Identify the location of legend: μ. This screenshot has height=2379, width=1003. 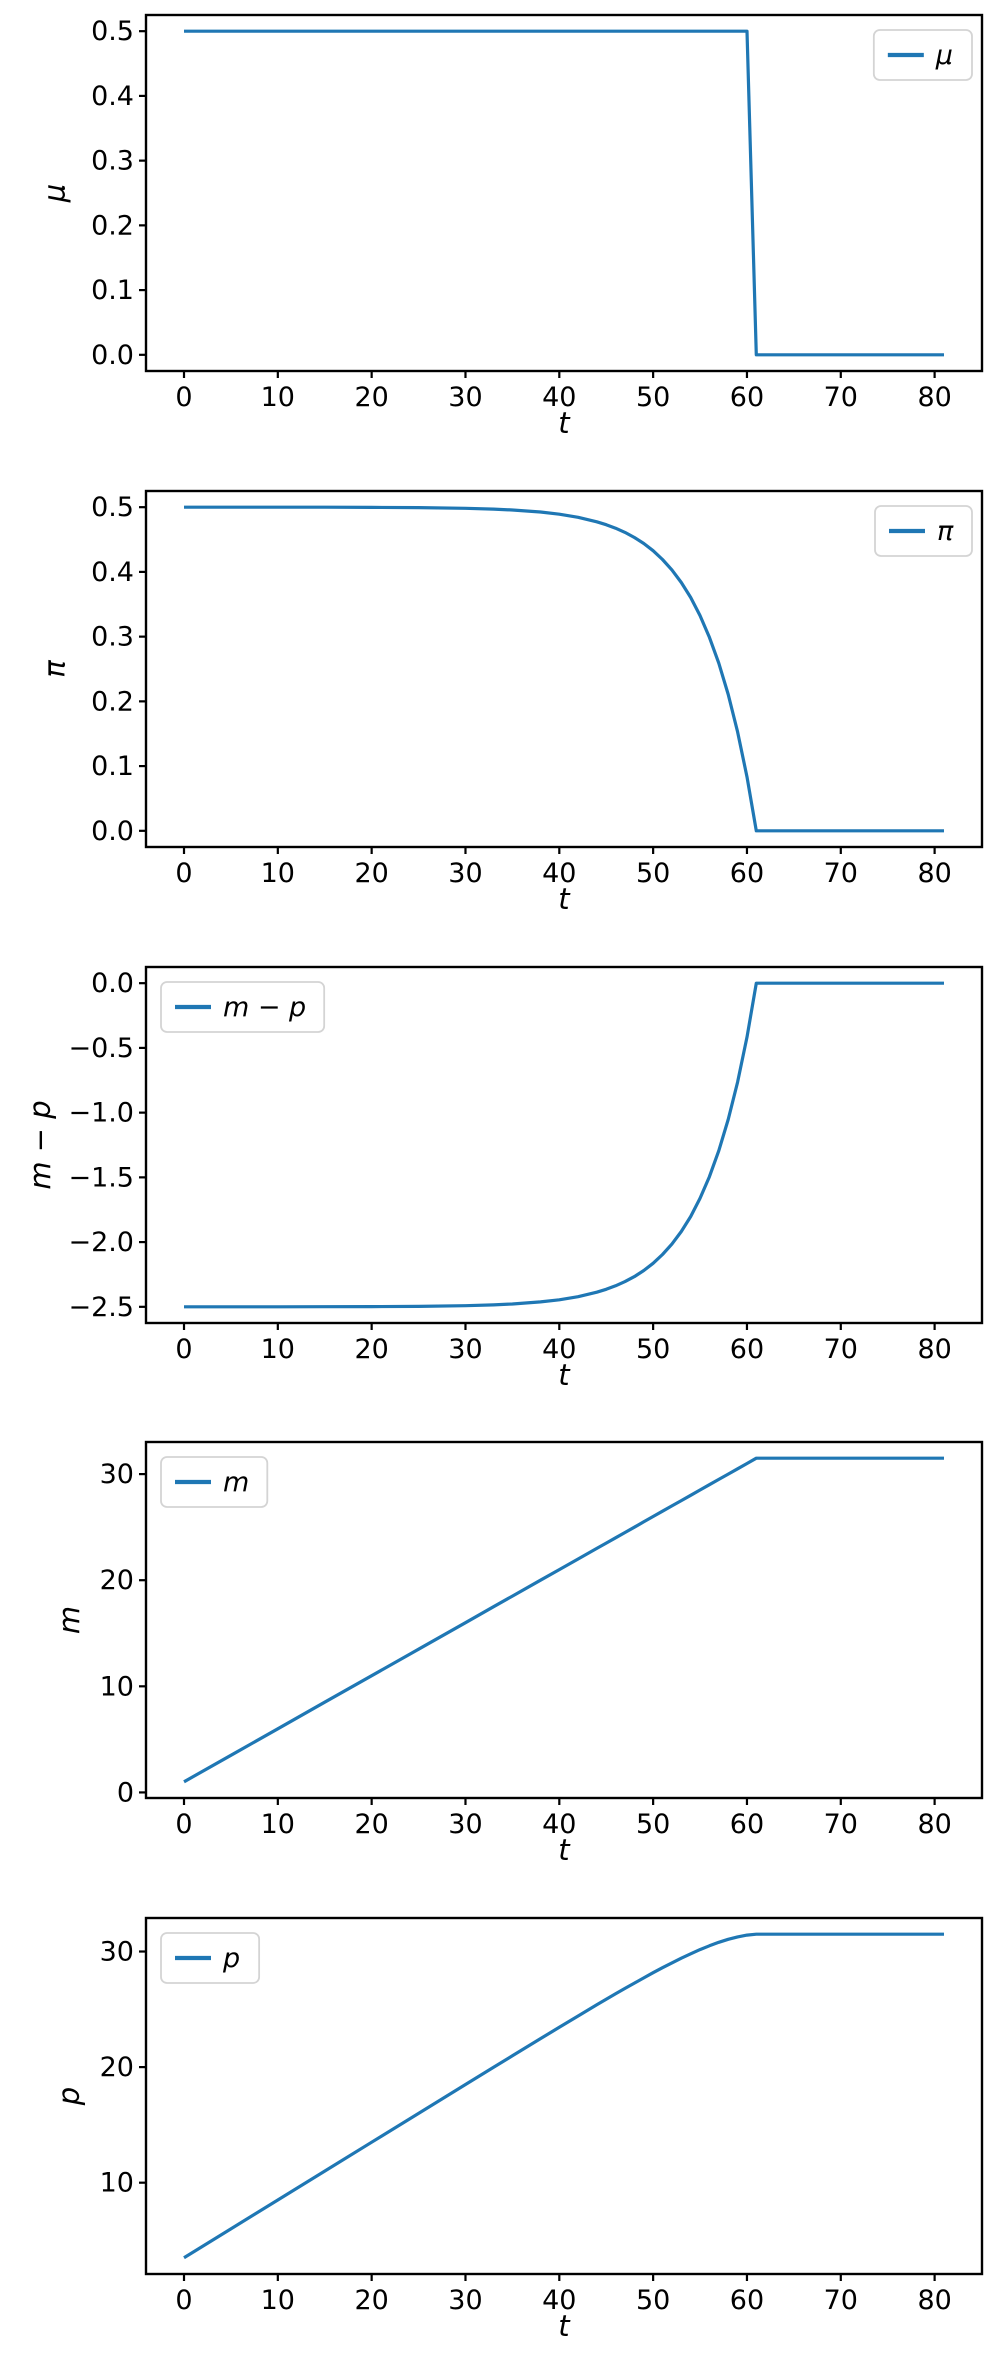
(922, 55).